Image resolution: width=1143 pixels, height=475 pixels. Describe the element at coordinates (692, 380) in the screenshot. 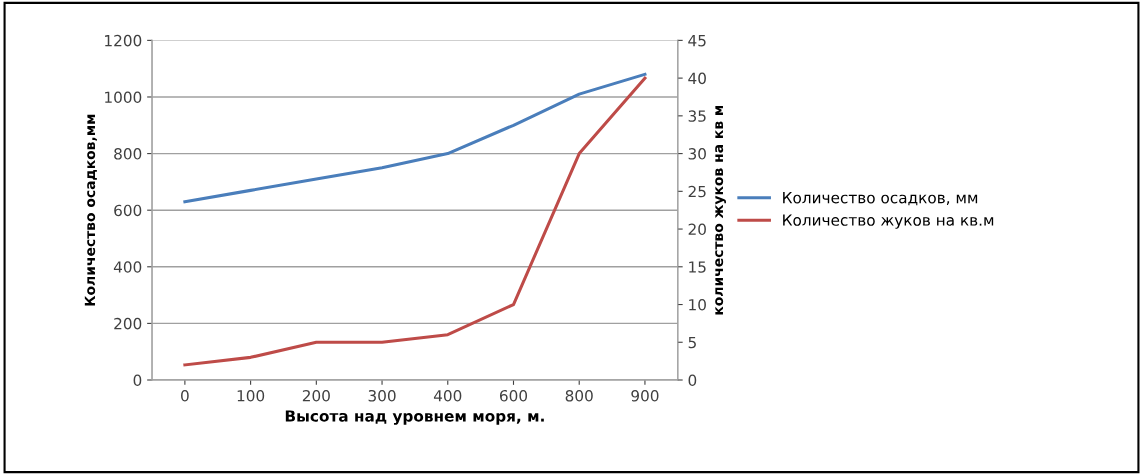

I see `y2-tick-label: 0` at that location.